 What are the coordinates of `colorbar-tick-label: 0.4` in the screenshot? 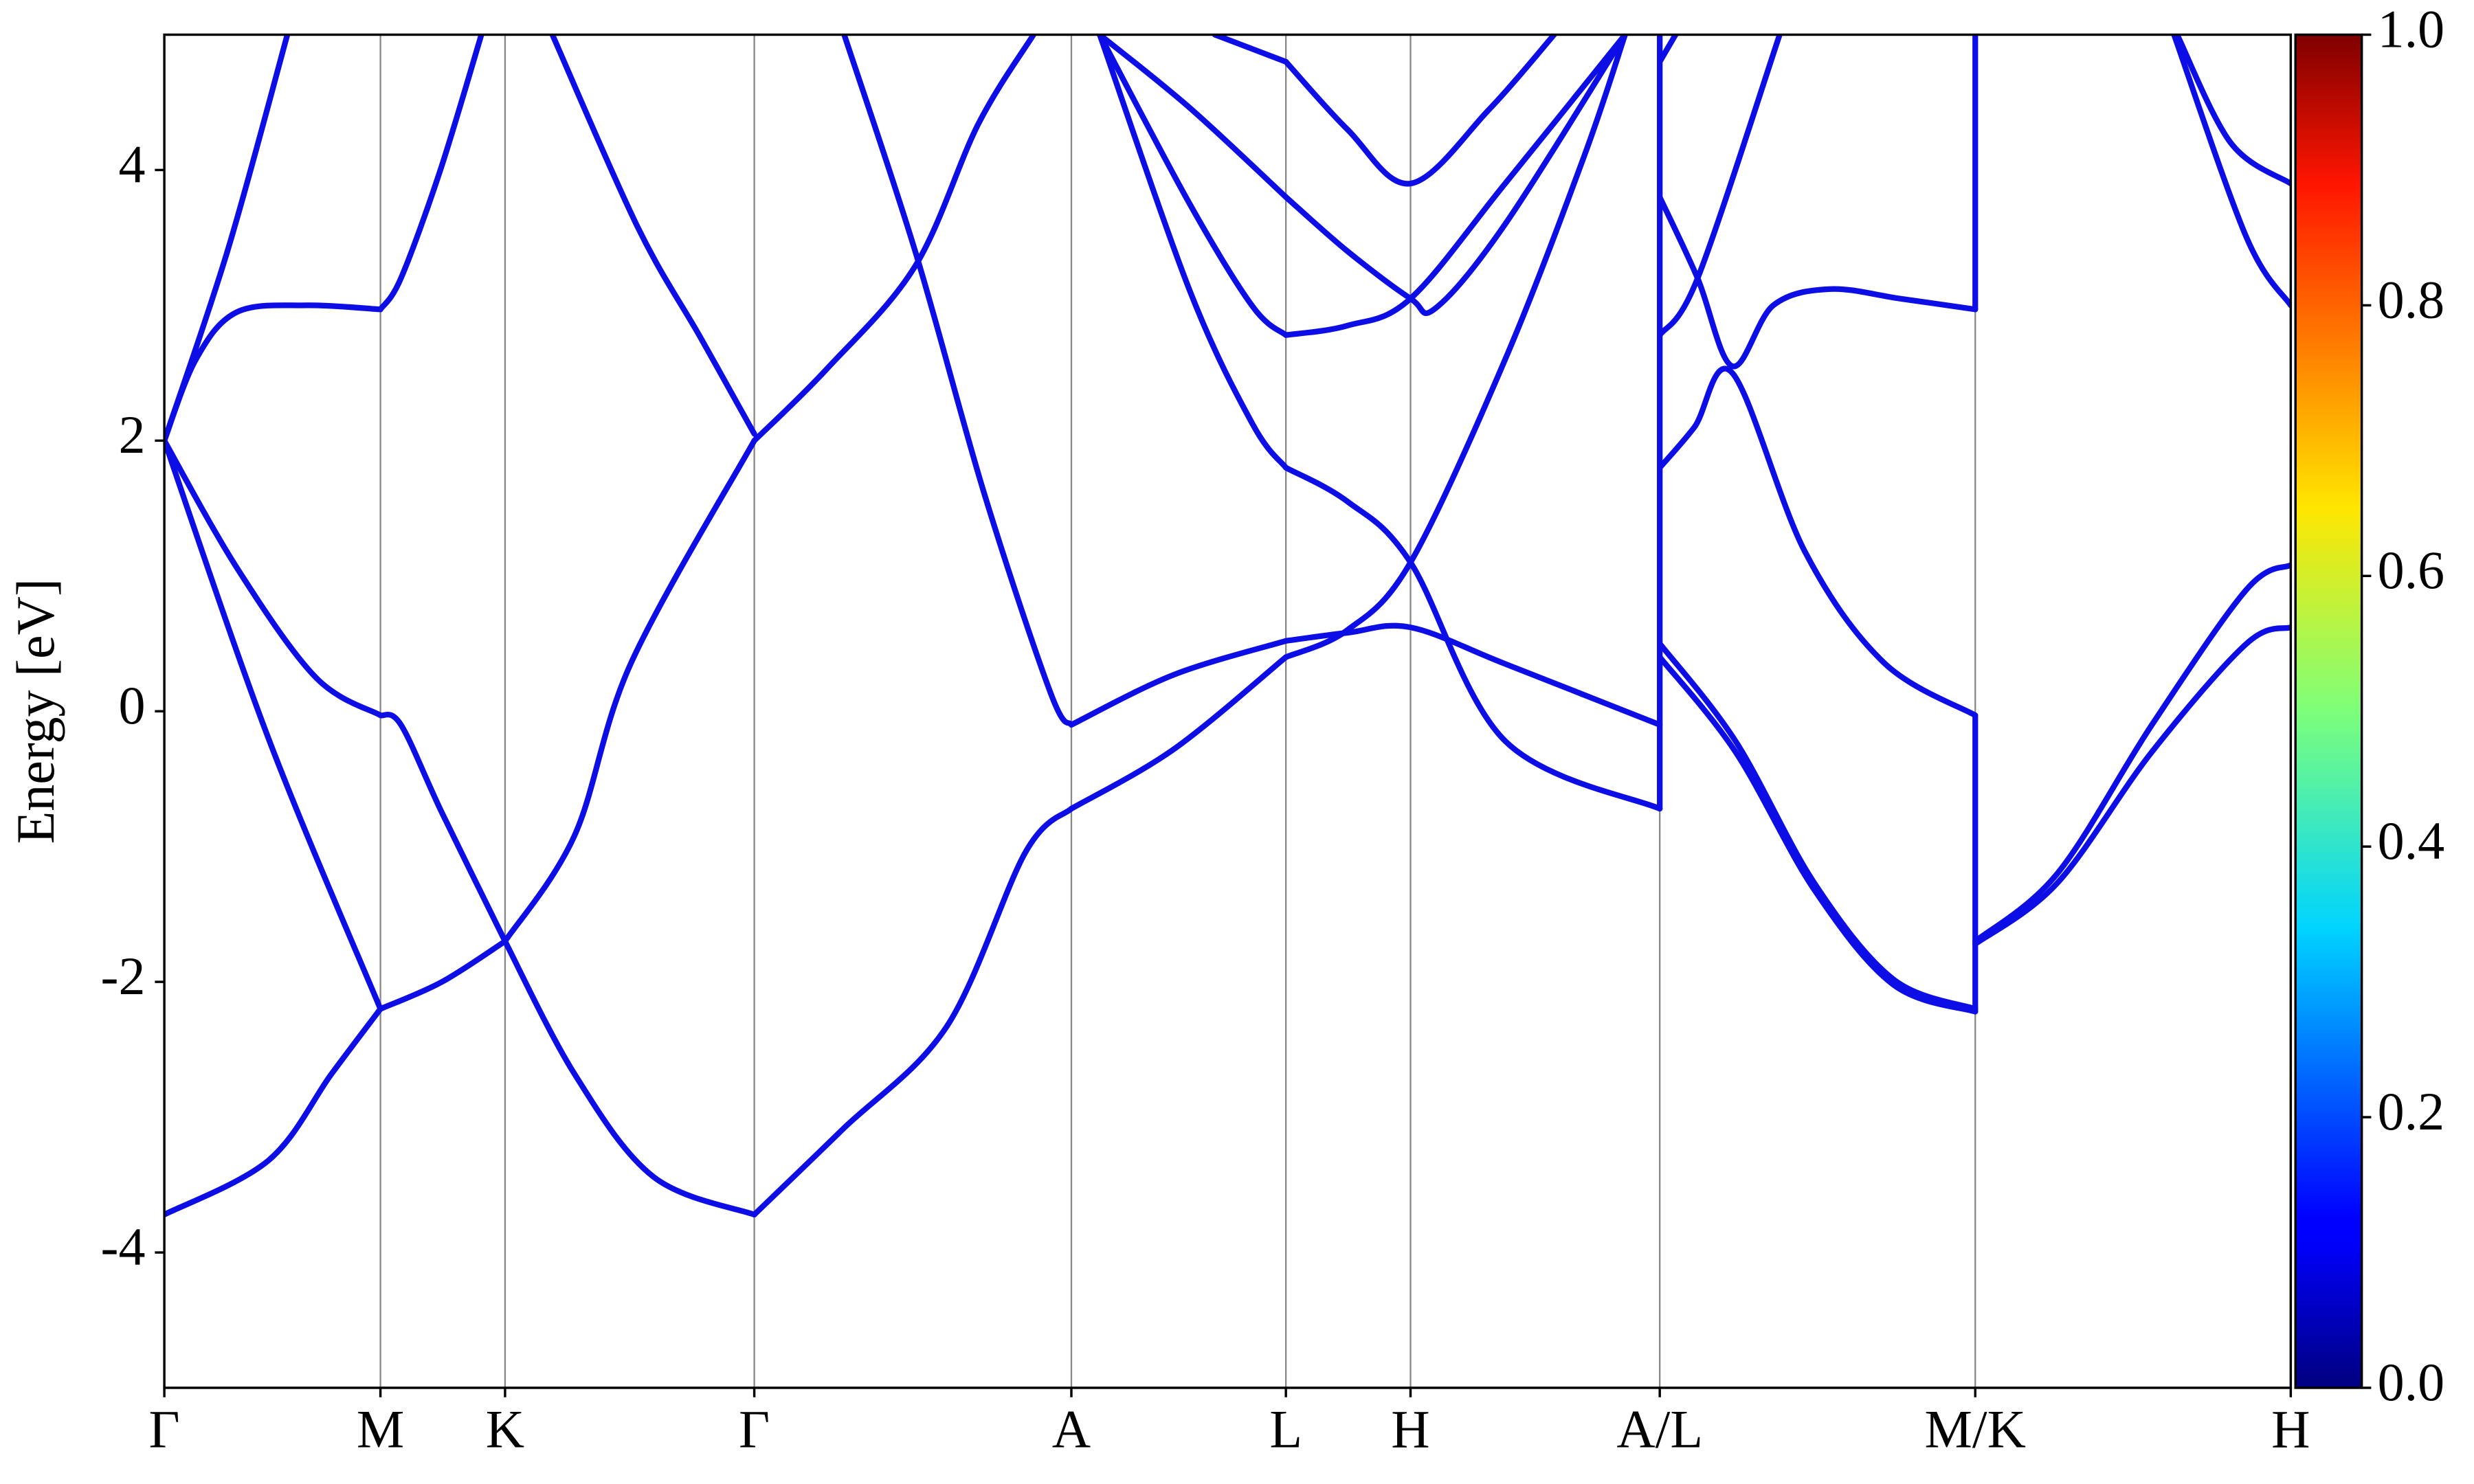 It's located at (2411, 840).